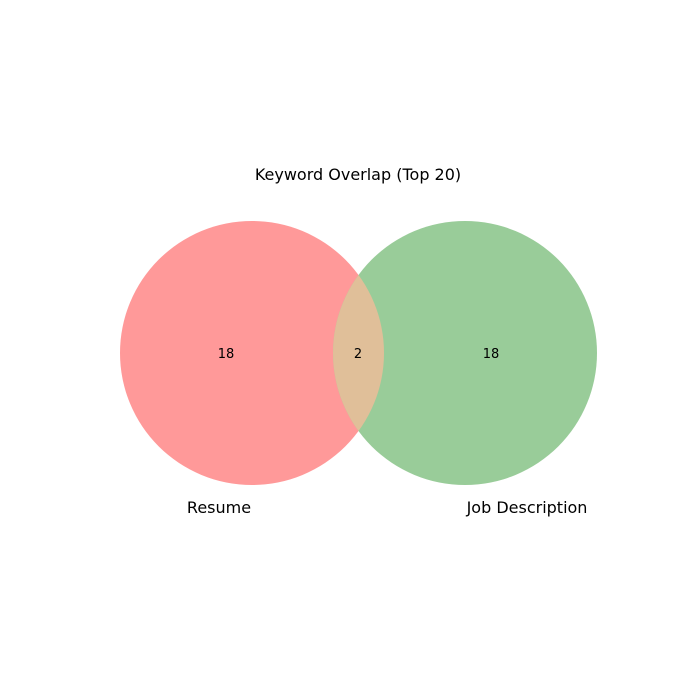  Describe the element at coordinates (465, 353) in the screenshot. I see `job-description-set-circle` at that location.